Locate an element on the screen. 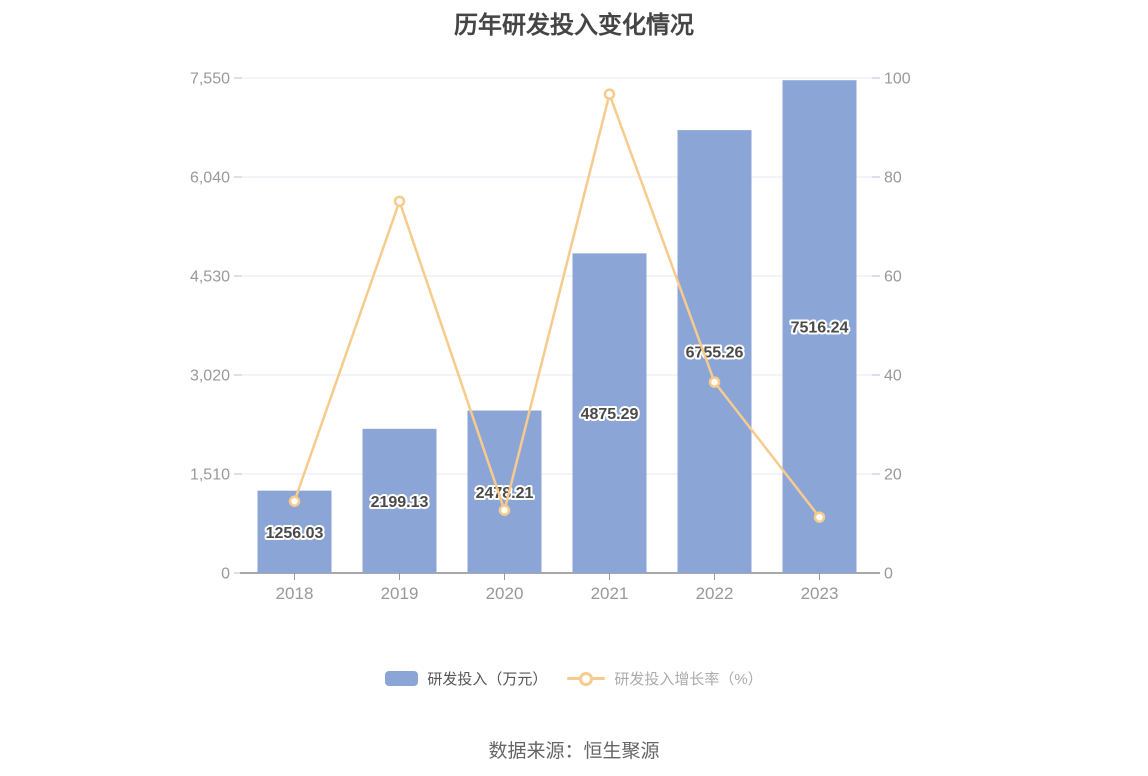 The height and width of the screenshot is (776, 1148). x-axis-label: 2018 is located at coordinates (295, 593).